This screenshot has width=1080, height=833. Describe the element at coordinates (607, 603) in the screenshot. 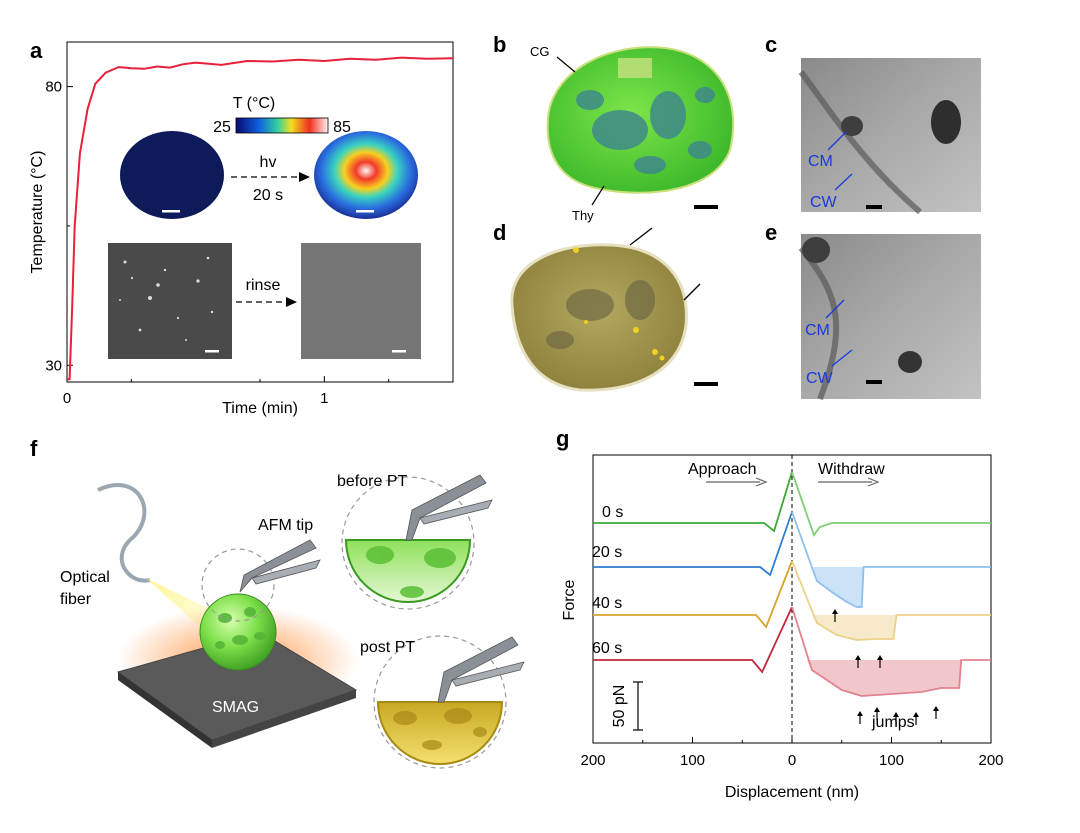

I see `series-label-40s: 40 s` at that location.